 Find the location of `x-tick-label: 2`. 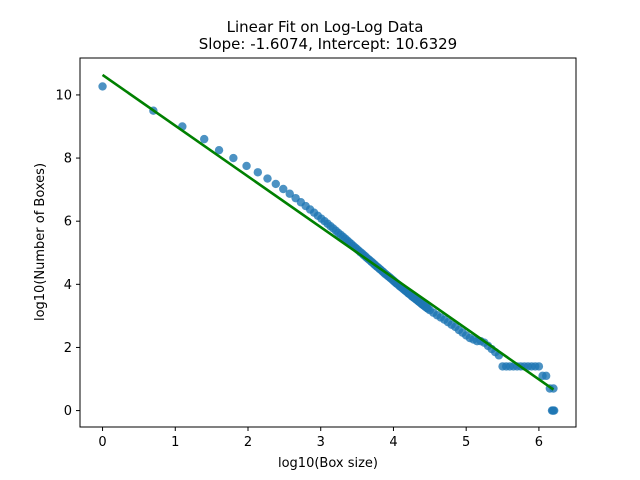

x-tick-label: 2 is located at coordinates (248, 442).